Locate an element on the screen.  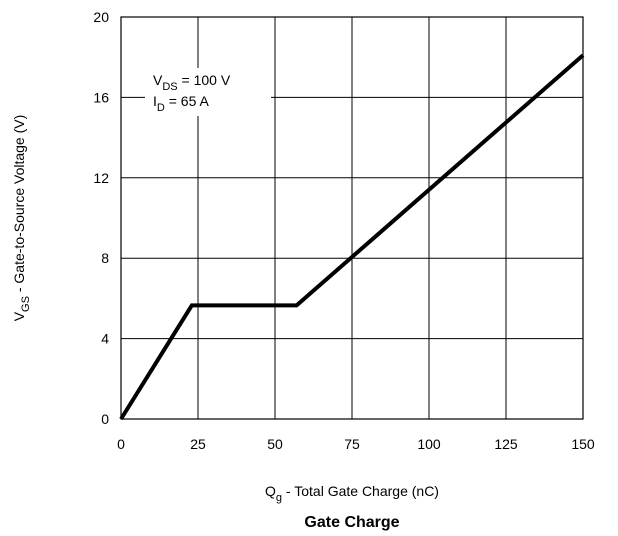
x-tick-label: 25 is located at coordinates (198, 444).